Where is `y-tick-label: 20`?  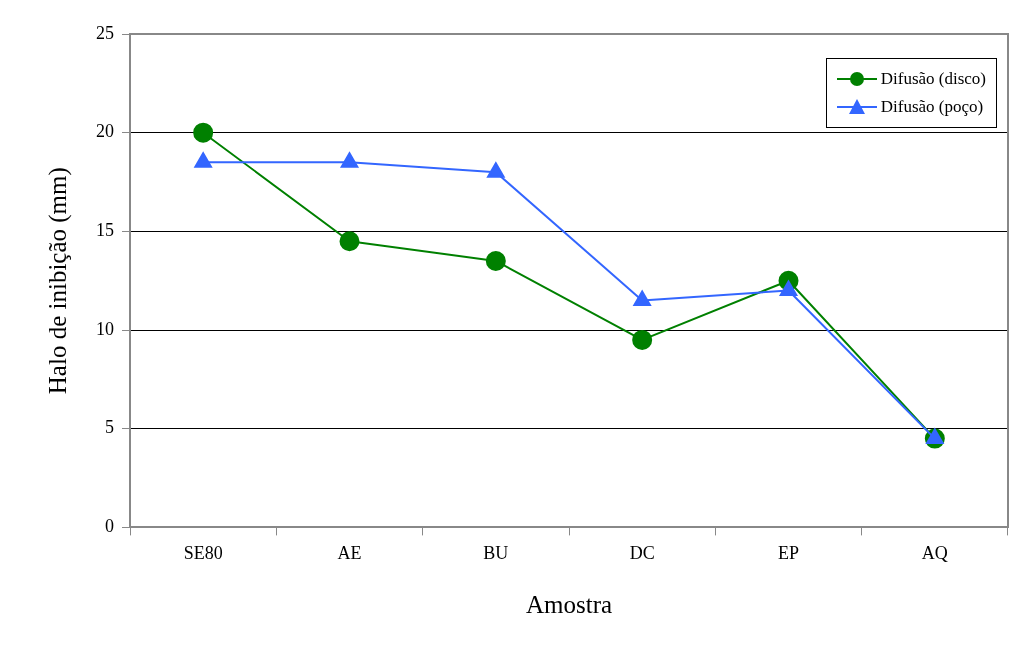 y-tick-label: 20 is located at coordinates (105, 131).